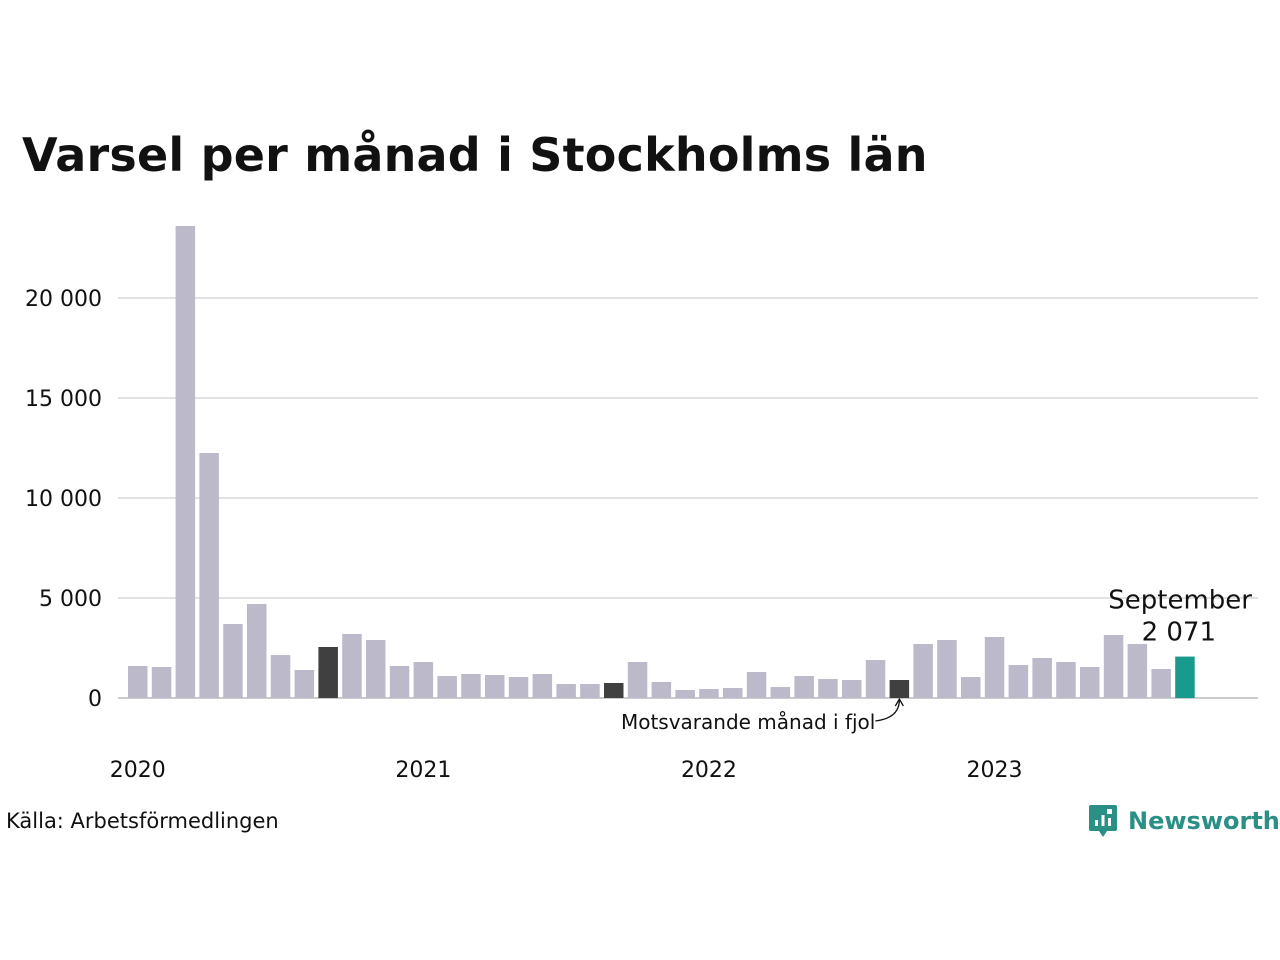 The image size is (1280, 960). I want to click on x-axis-year-labels: 2020 2021 2022 2023, so click(566, 770).